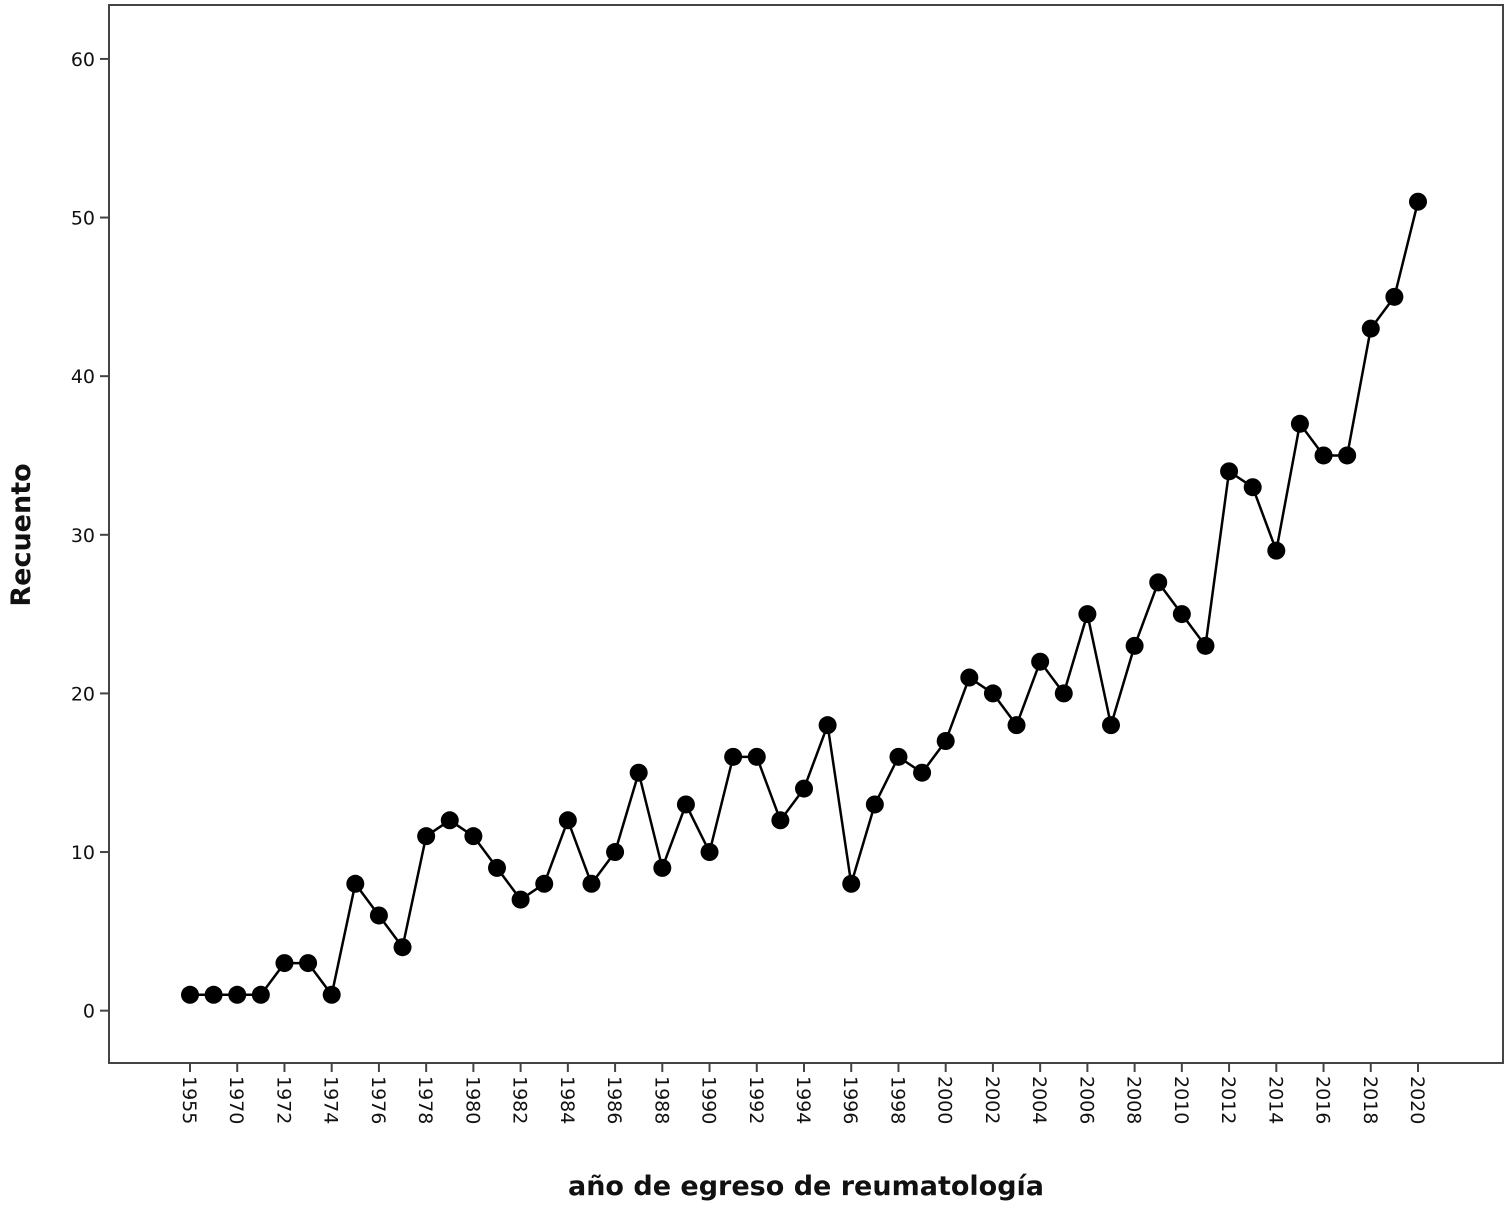 The width and height of the screenshot is (1508, 1211). Describe the element at coordinates (850, 1100) in the screenshot. I see `x-tick-label: 1996` at that location.